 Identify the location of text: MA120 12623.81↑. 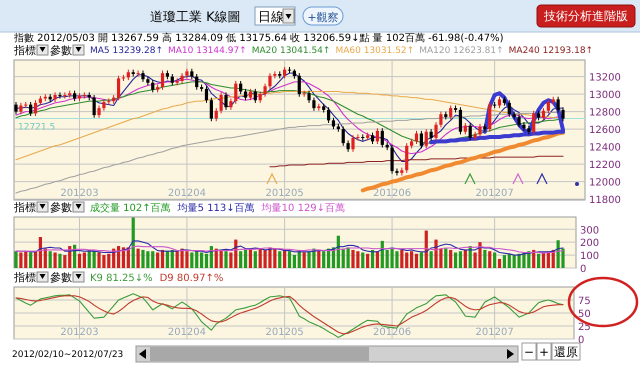
(461, 51).